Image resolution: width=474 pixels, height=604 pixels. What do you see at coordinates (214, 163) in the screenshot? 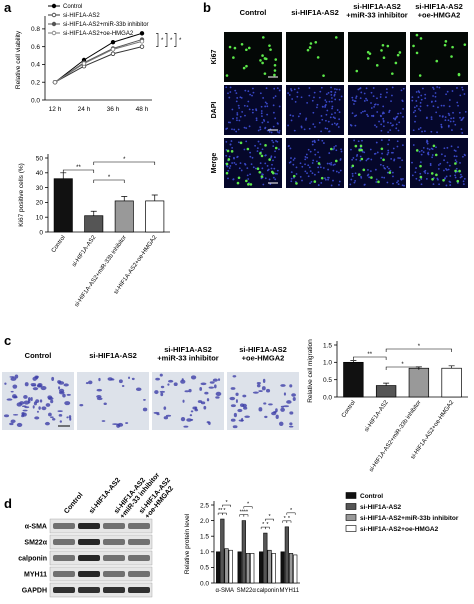
I see `row-label: Merge` at bounding box center [214, 163].